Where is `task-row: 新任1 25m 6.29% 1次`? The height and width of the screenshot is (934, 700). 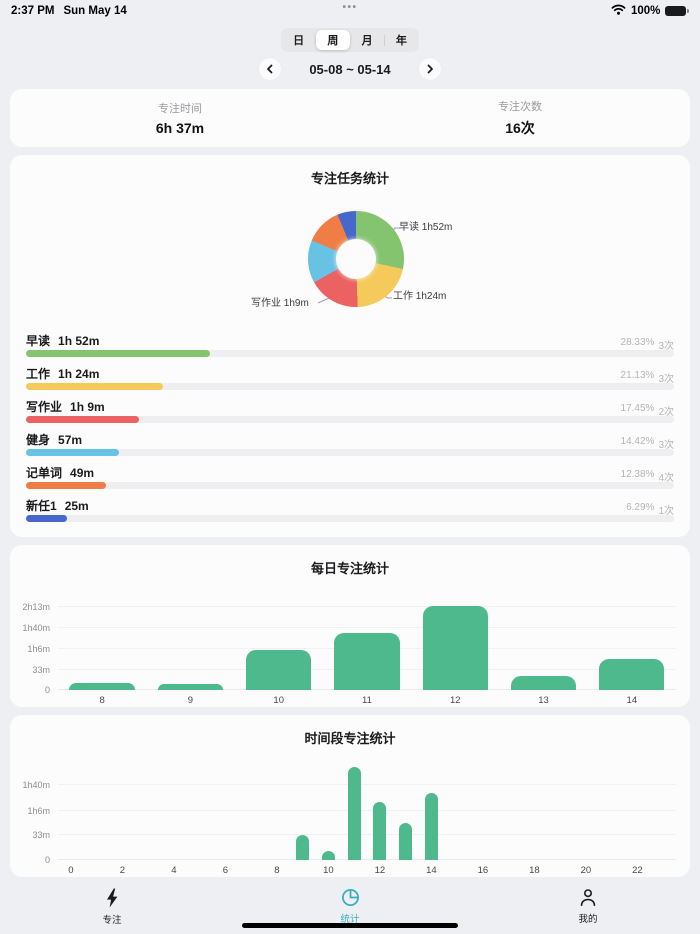 task-row: 新任1 25m 6.29% 1次 is located at coordinates (350, 509).